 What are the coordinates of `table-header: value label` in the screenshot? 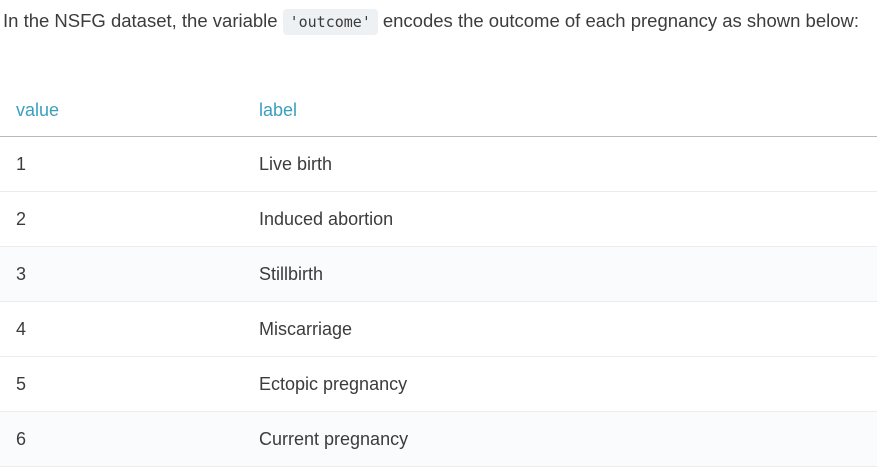 It's located at (438, 110).